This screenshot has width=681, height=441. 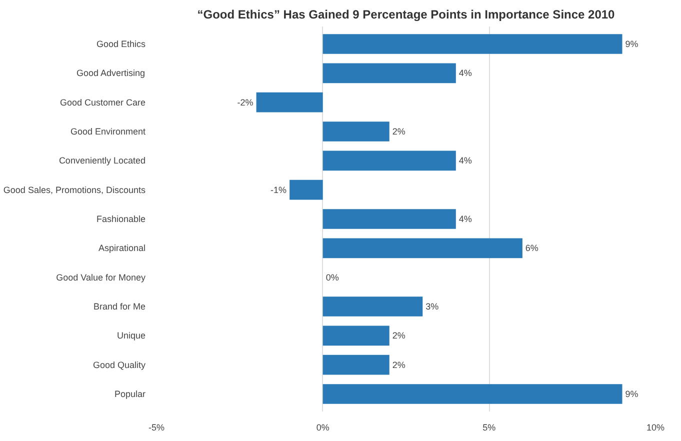 I want to click on y-tick-label: Good Value for Money, so click(x=101, y=277).